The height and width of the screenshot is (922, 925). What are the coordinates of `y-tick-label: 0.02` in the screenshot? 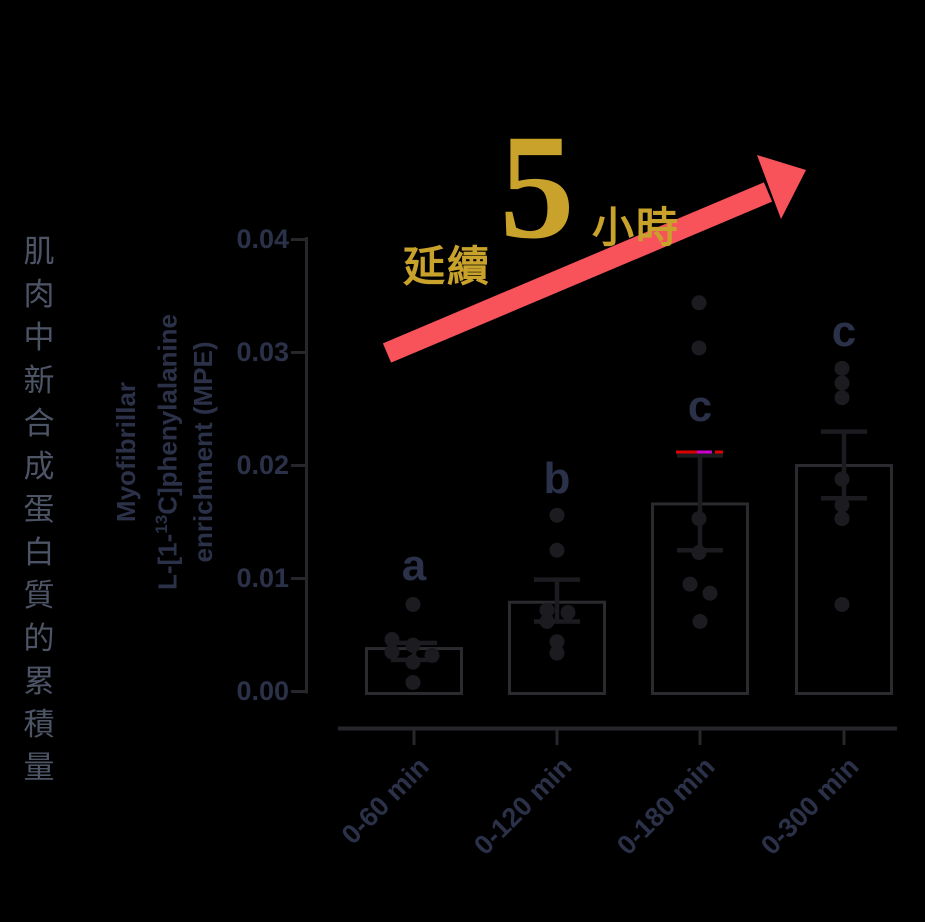 It's located at (262, 464).